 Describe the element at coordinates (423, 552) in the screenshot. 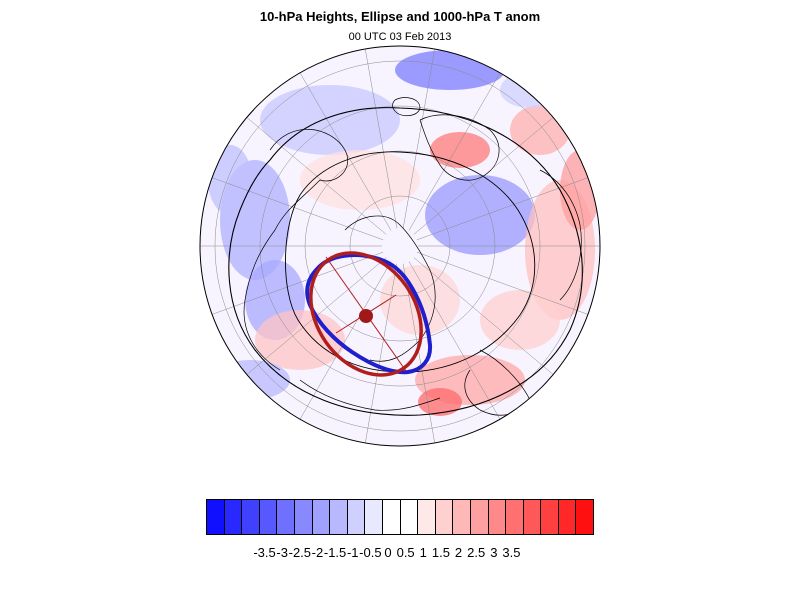

I see `colorbar-tick-label: 1` at that location.